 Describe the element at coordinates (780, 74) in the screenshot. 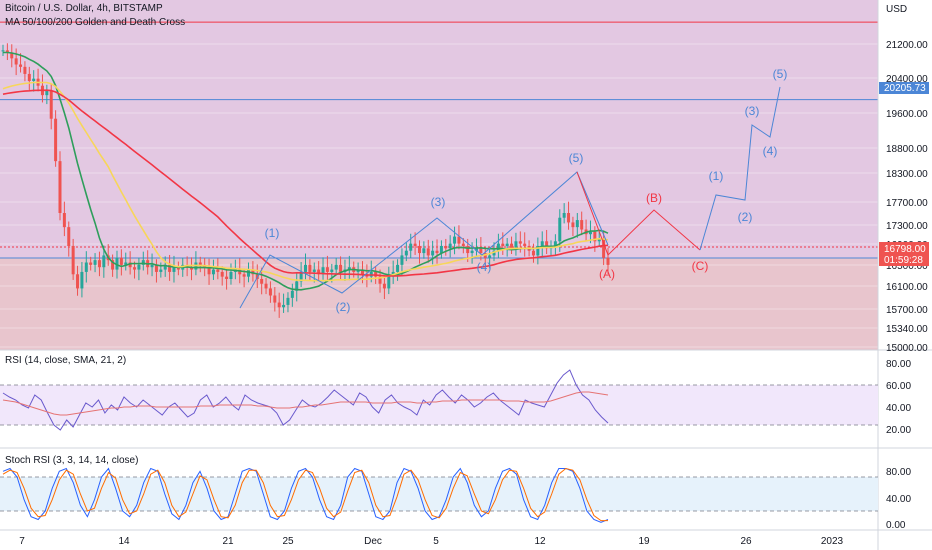

I see `wave-label-blue: (5)` at that location.